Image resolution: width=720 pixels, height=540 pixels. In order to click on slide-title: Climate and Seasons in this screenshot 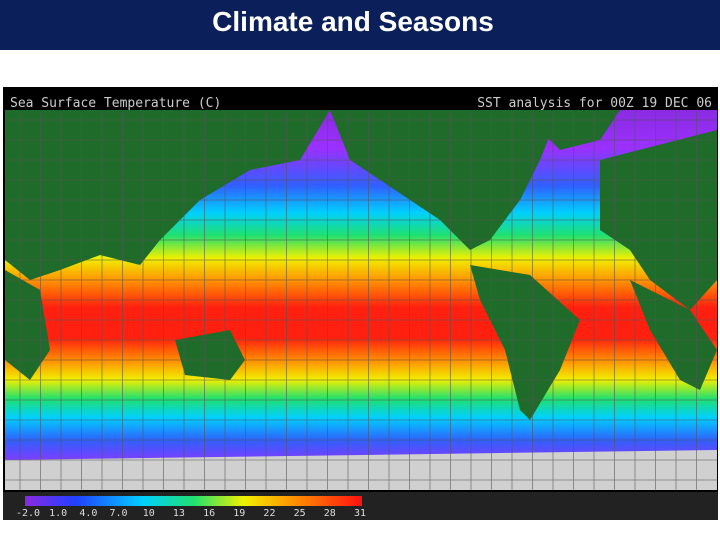, I will do `click(353, 21)`.